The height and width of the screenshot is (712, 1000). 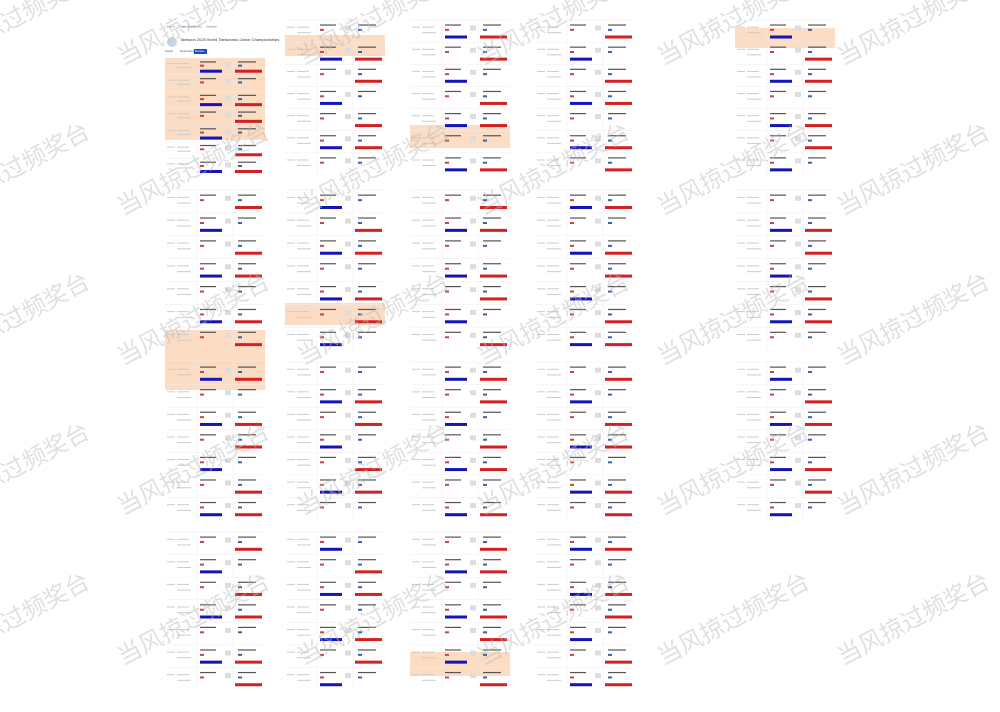 I want to click on blue-corner, so click(x=456, y=230).